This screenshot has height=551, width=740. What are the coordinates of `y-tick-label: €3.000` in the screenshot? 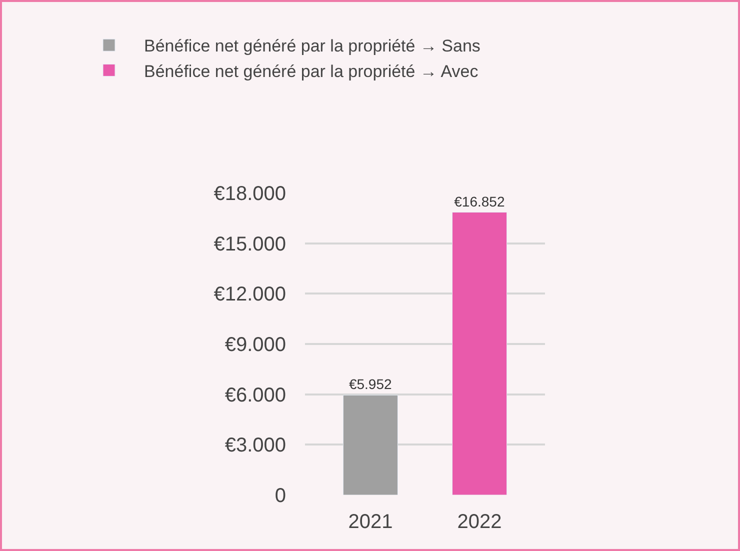 It's located at (255, 445).